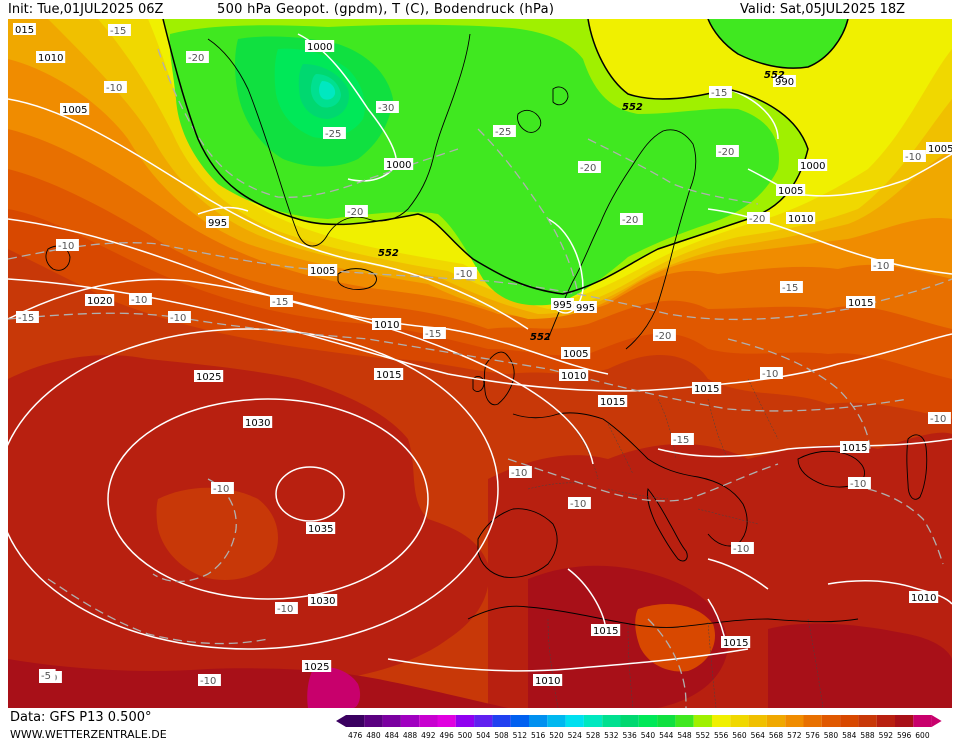 This screenshot has height=741, width=959. What do you see at coordinates (575, 735) in the screenshot?
I see `legend-tick-label: 524` at bounding box center [575, 735].